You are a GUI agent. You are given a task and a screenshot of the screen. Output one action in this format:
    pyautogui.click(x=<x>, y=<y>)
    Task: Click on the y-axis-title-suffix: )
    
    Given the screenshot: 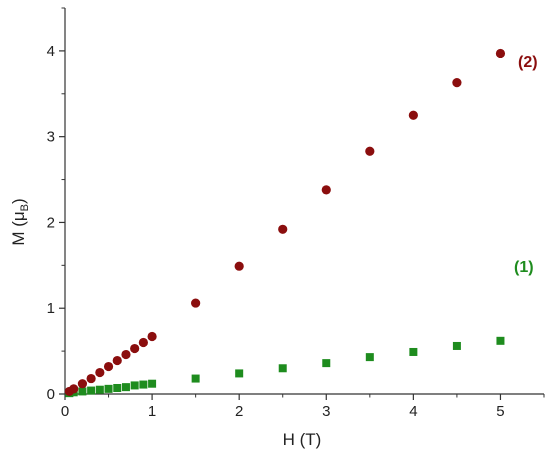 What is the action you would take?
    pyautogui.click(x=18, y=201)
    